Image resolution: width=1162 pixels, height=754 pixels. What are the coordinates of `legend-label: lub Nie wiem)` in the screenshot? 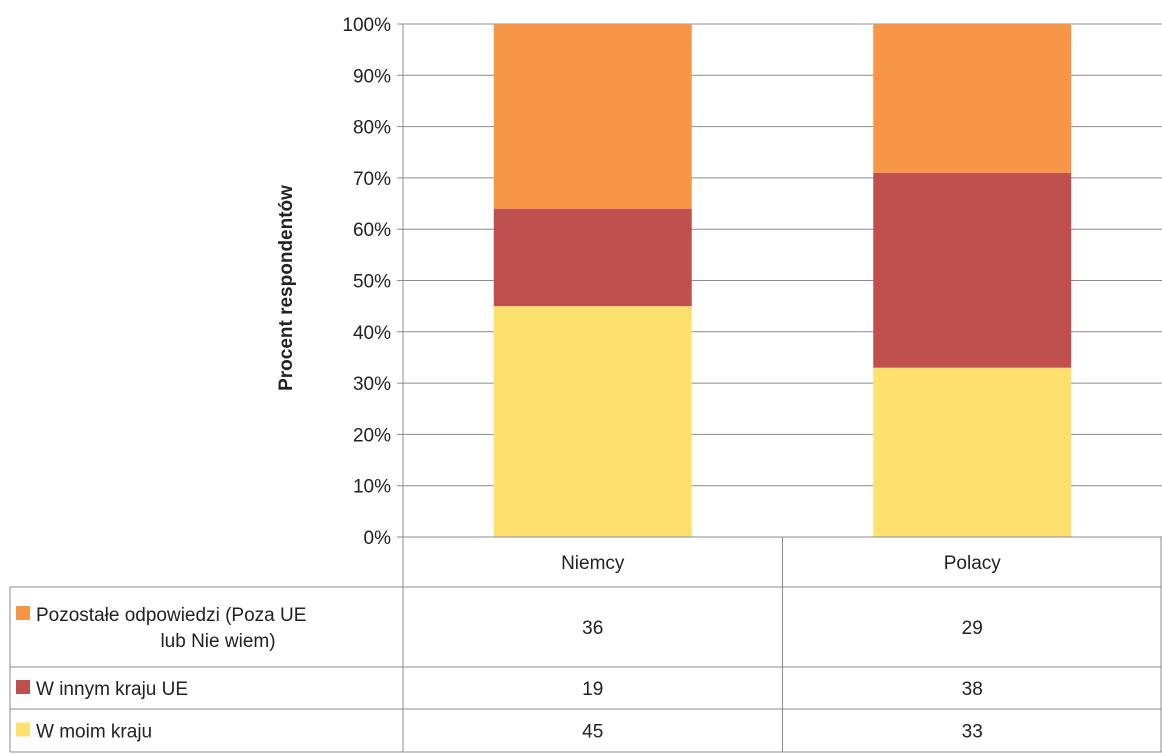 It's located at (217, 641).